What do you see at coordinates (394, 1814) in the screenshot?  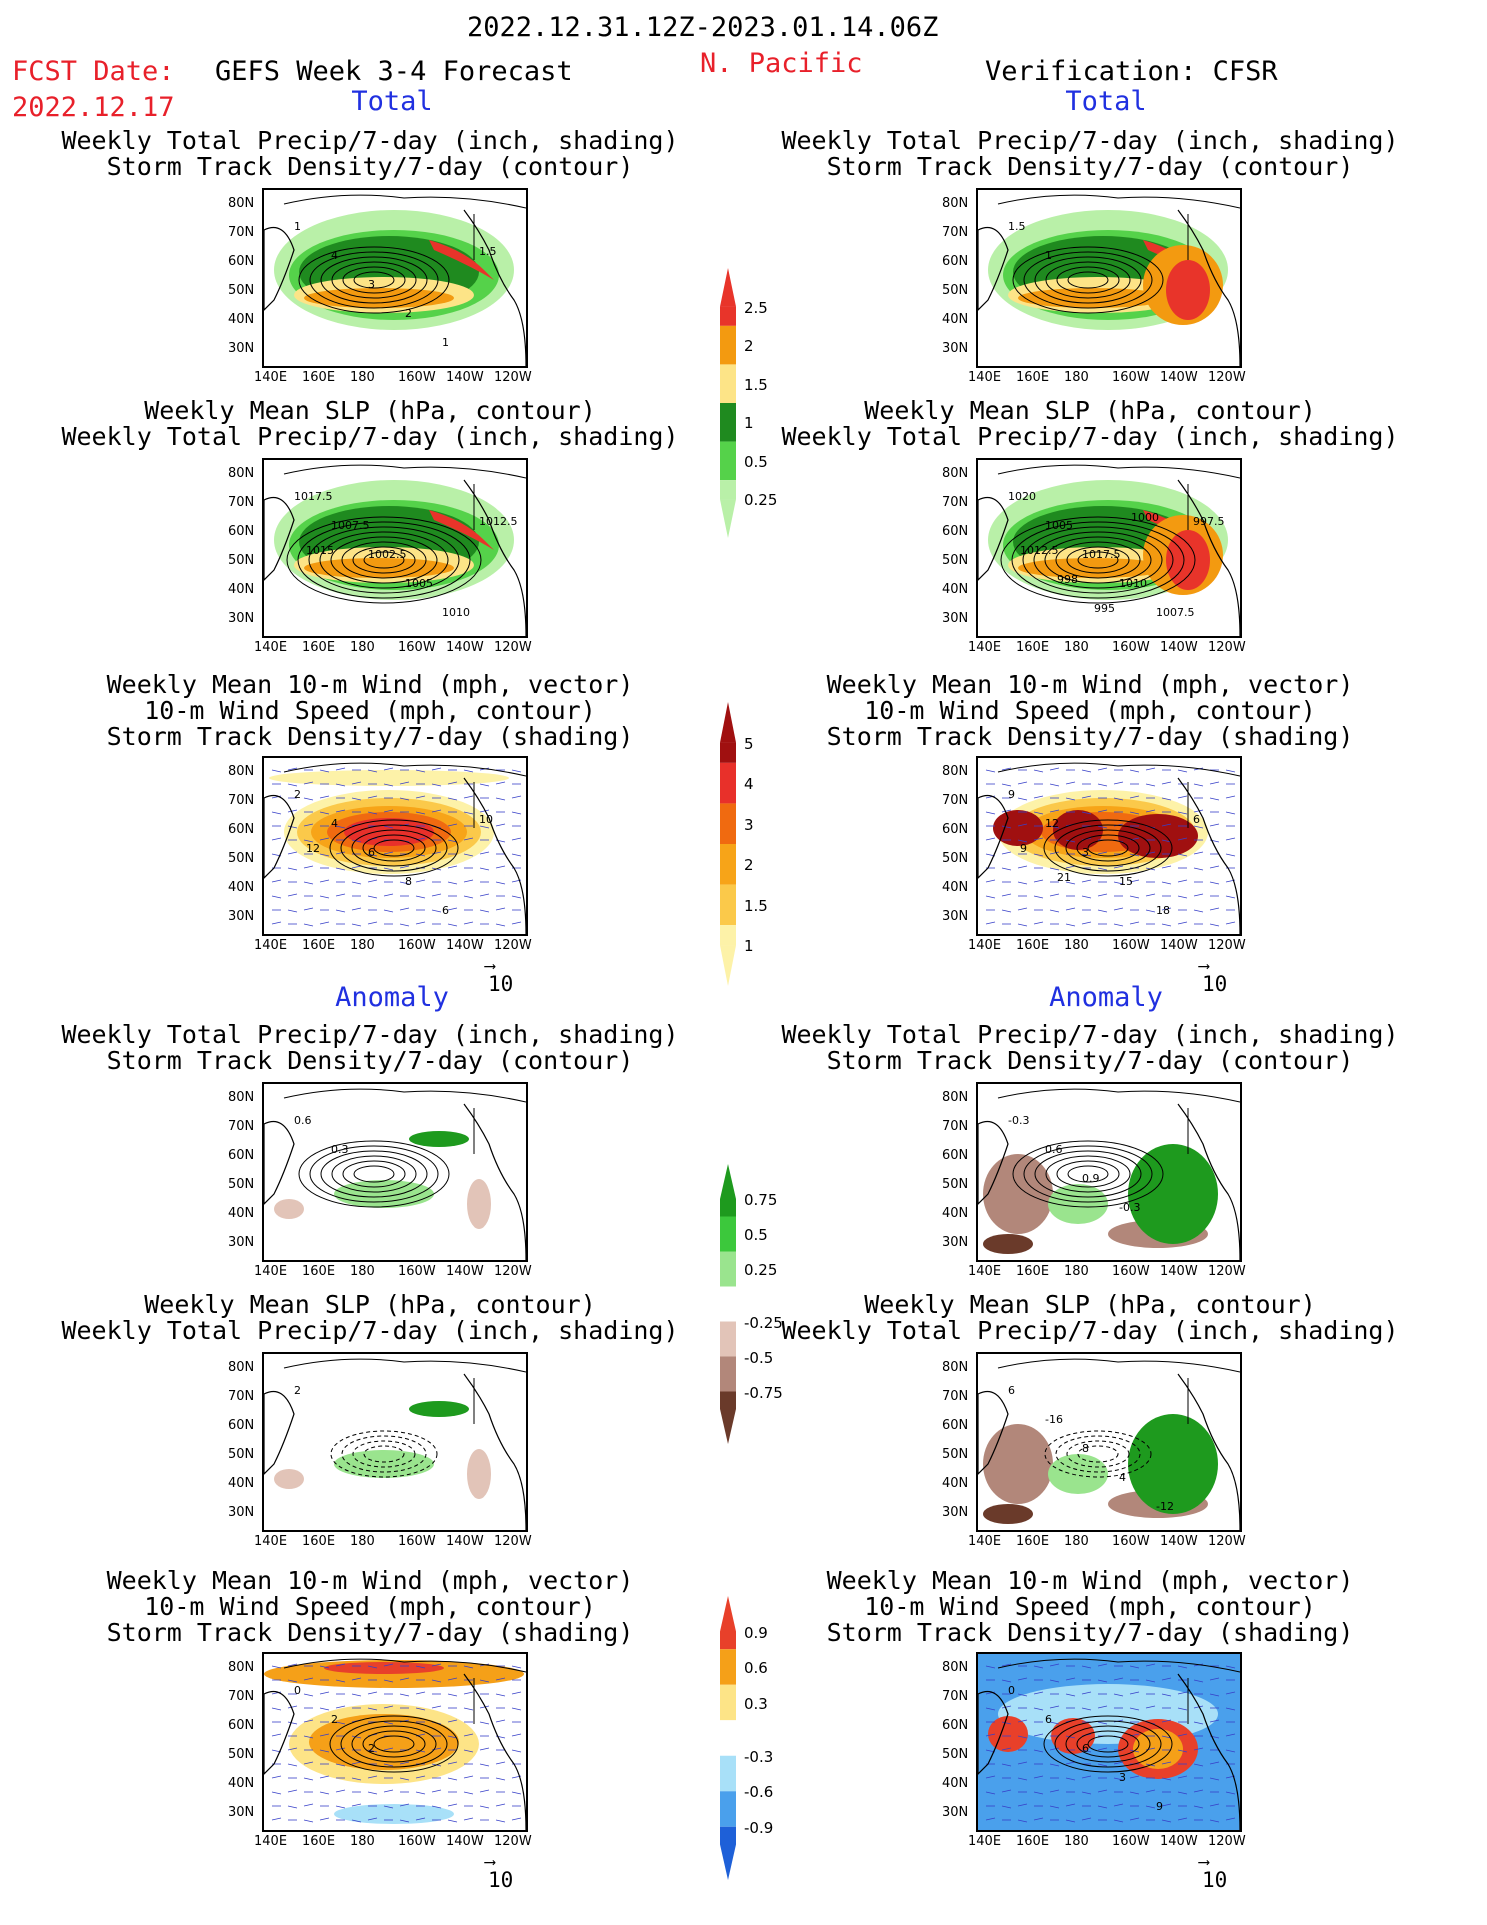 I see `track-anom-negative` at bounding box center [394, 1814].